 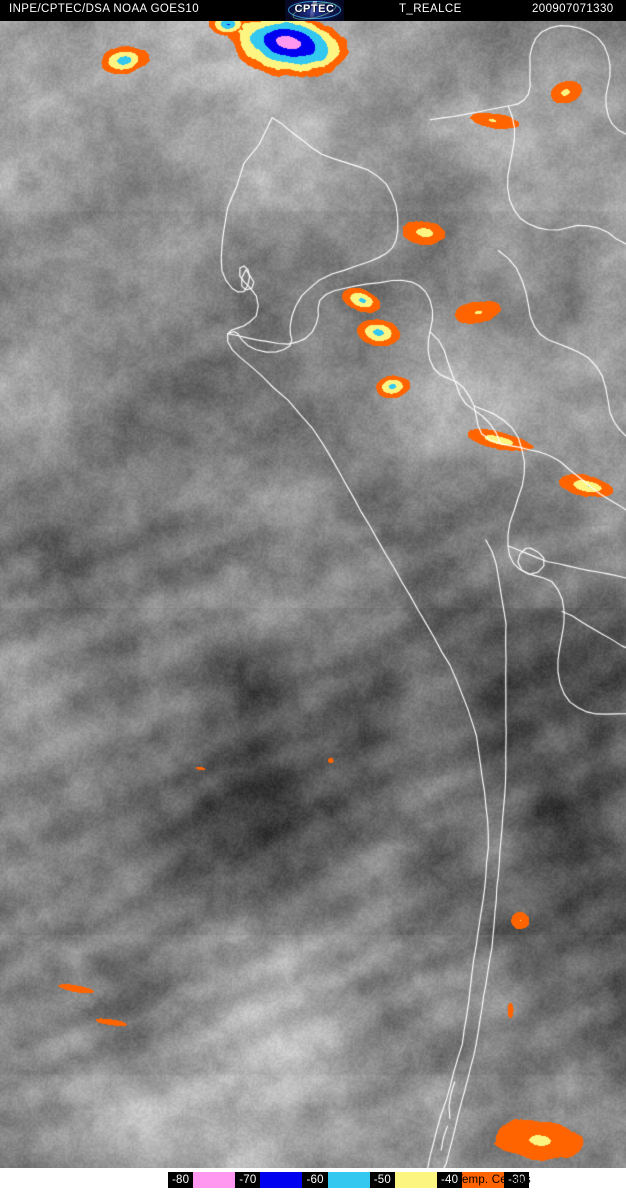 What do you see at coordinates (248, 1180) in the screenshot?
I see `colorbar-tick-minus70: -70` at bounding box center [248, 1180].